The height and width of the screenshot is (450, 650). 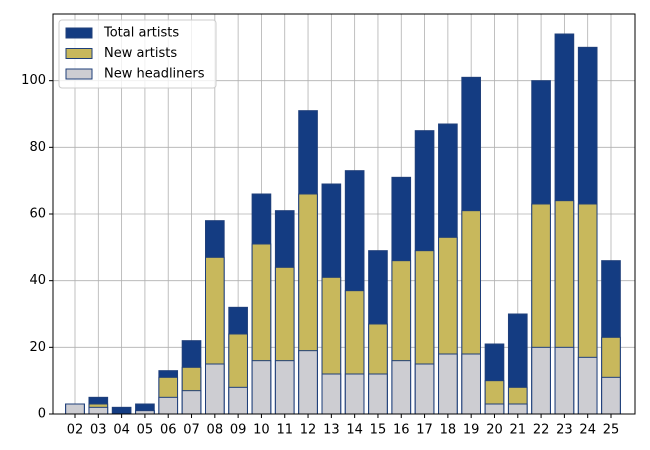 What do you see at coordinates (215, 430) in the screenshot?
I see `x-tick-label: 08` at bounding box center [215, 430].